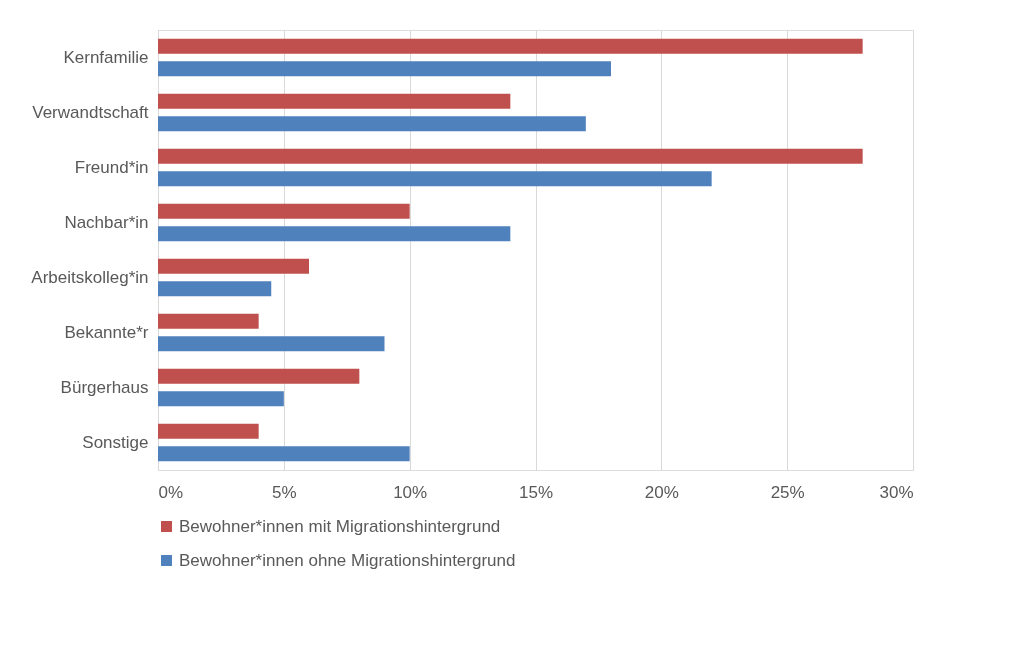 This screenshot has width=1035, height=661. Describe the element at coordinates (90, 277) in the screenshot. I see `y-tick-label: Arbeitskolleg*in` at that location.